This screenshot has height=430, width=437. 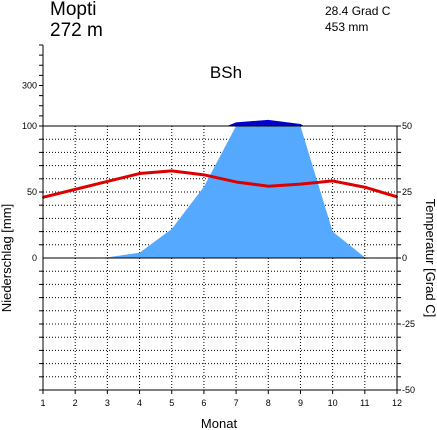 I want to click on x-tick-label: 4, so click(x=139, y=403).